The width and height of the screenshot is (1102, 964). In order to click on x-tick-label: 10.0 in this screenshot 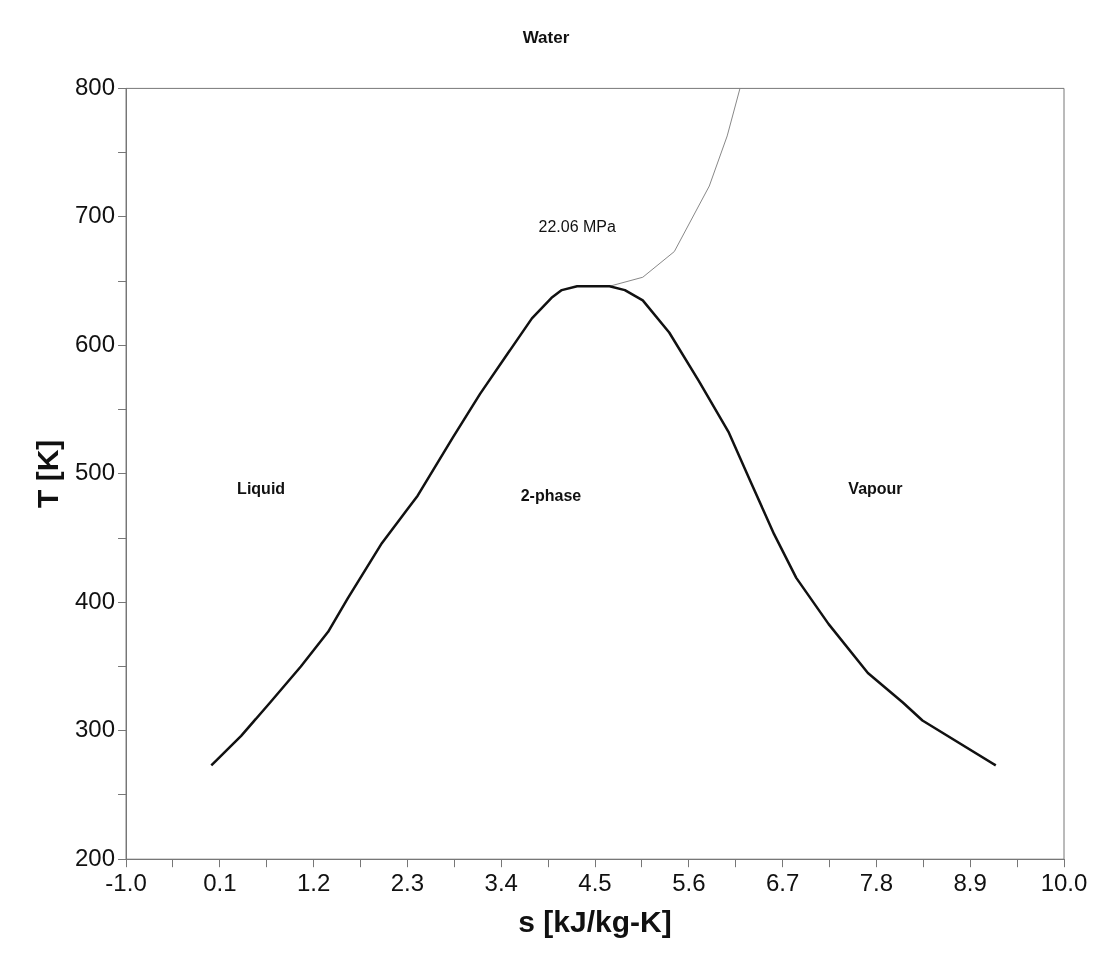, I will do `click(1064, 883)`.